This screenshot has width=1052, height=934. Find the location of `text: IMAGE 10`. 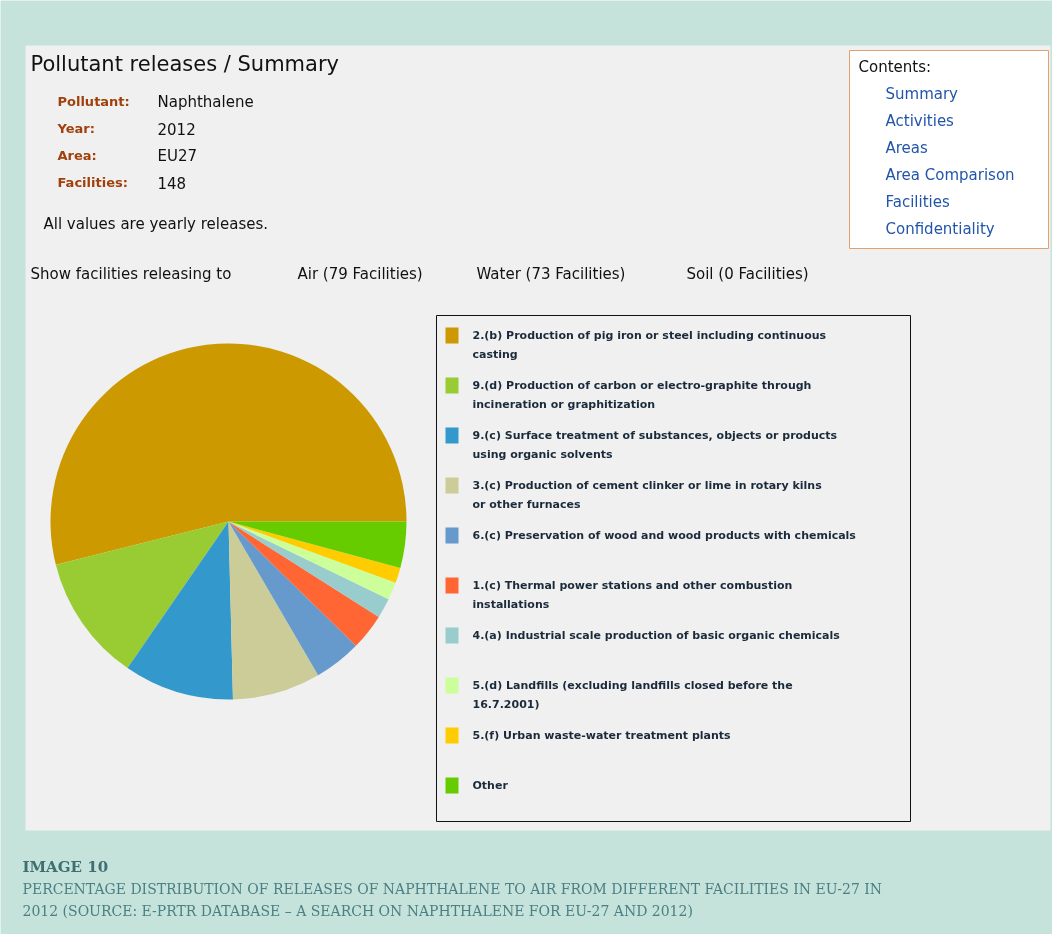

text: IMAGE 10 is located at coordinates (65, 866).